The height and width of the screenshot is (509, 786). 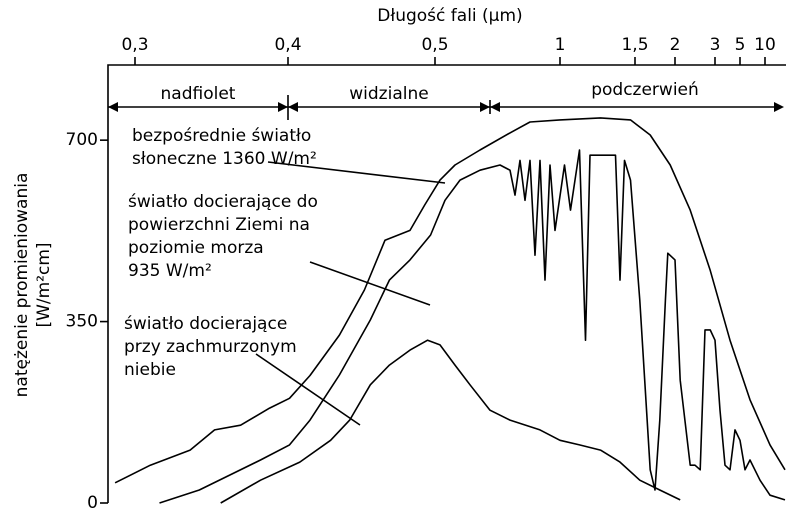 What do you see at coordinates (634, 45) in the screenshot?
I see `x-tick-label: 1,5` at bounding box center [634, 45].